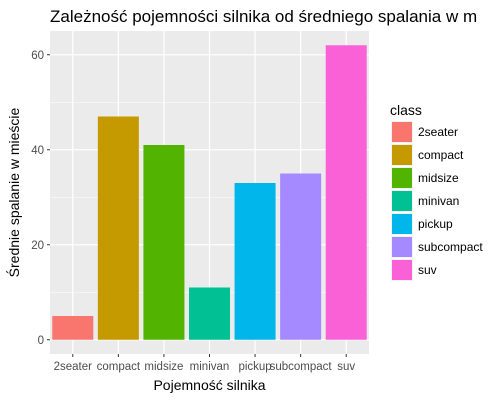 This screenshot has width=500, height=400. What do you see at coordinates (438, 178) in the screenshot?
I see `legend-label-midsize: midsize` at bounding box center [438, 178].